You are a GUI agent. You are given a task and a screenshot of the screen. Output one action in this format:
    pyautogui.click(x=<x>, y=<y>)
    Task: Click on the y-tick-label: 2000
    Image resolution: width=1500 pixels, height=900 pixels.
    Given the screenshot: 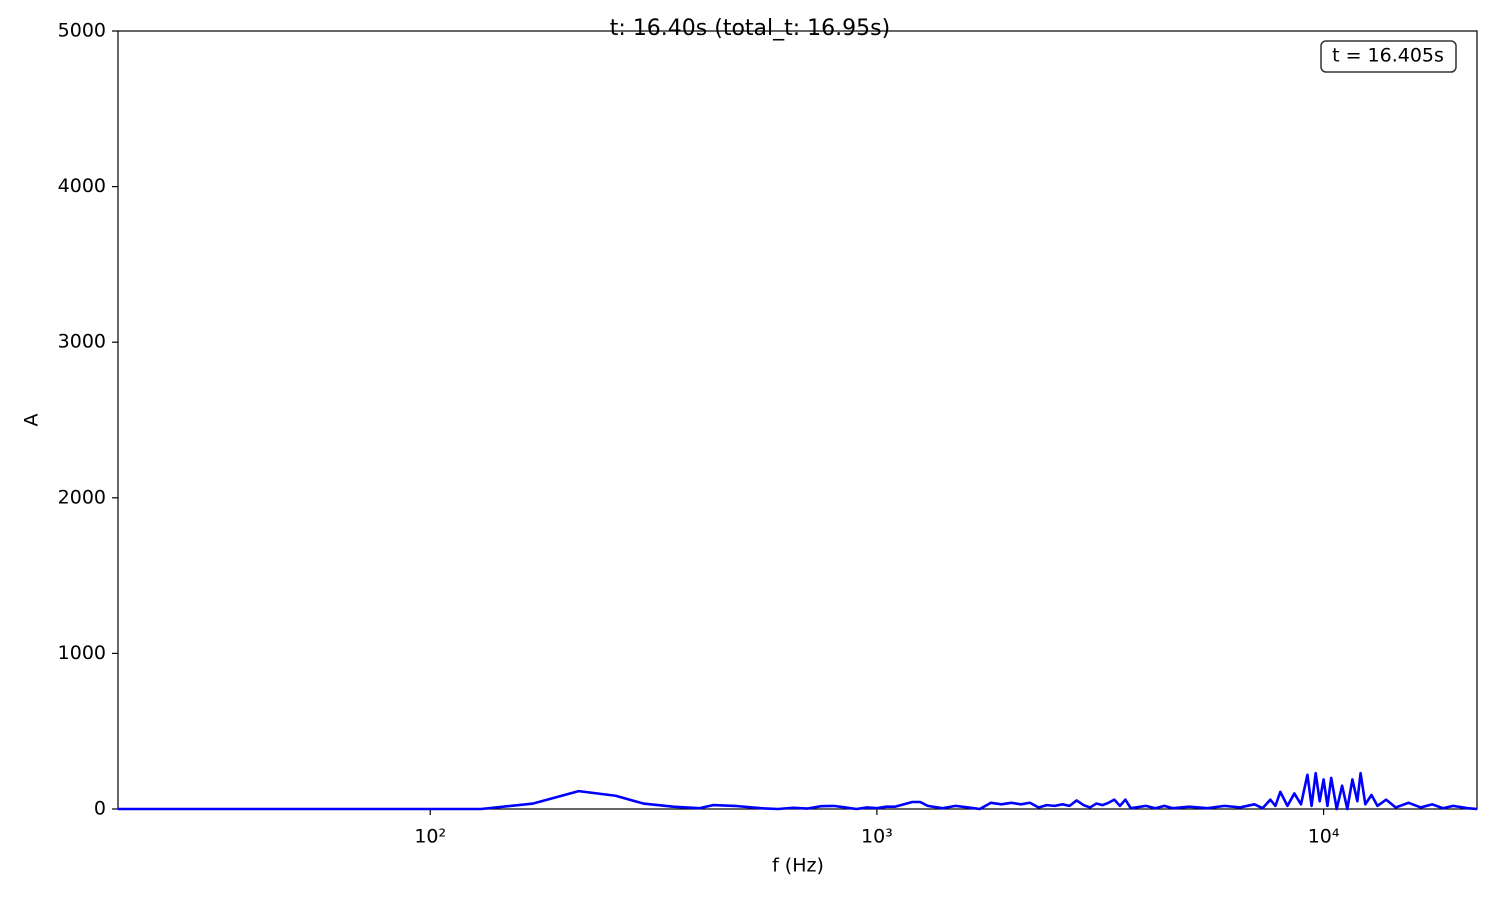 What is the action you would take?
    pyautogui.click(x=82, y=497)
    